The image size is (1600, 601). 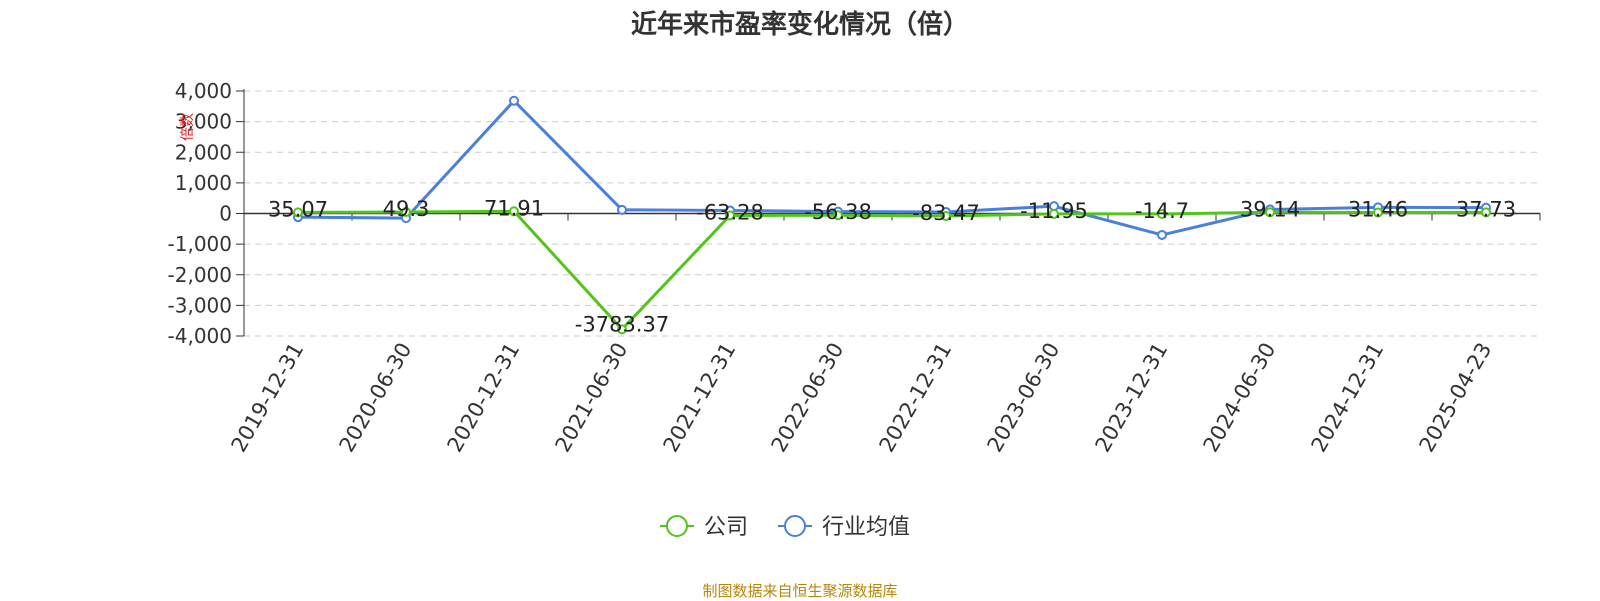 What do you see at coordinates (1456, 398) in the screenshot?
I see `x-tick-label: 2025-04-23` at bounding box center [1456, 398].